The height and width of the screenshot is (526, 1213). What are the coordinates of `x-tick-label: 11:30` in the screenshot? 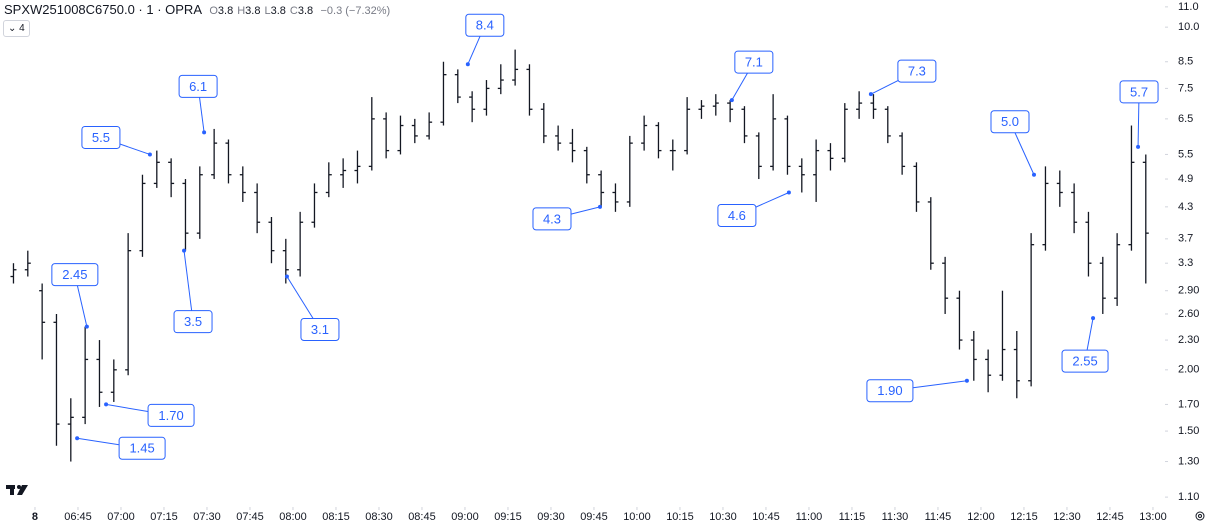 It's located at (895, 517).